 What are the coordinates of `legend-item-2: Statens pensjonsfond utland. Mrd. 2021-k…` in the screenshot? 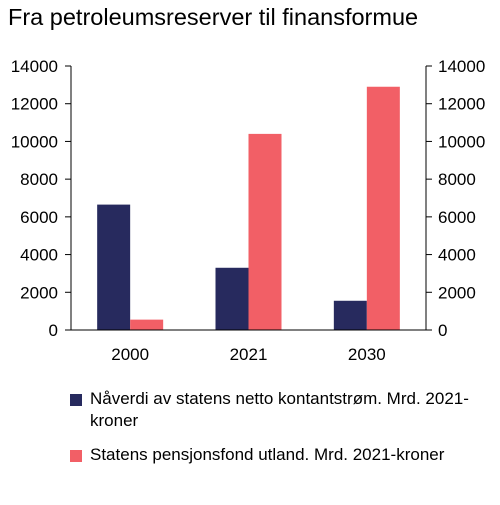 It's located at (280, 455).